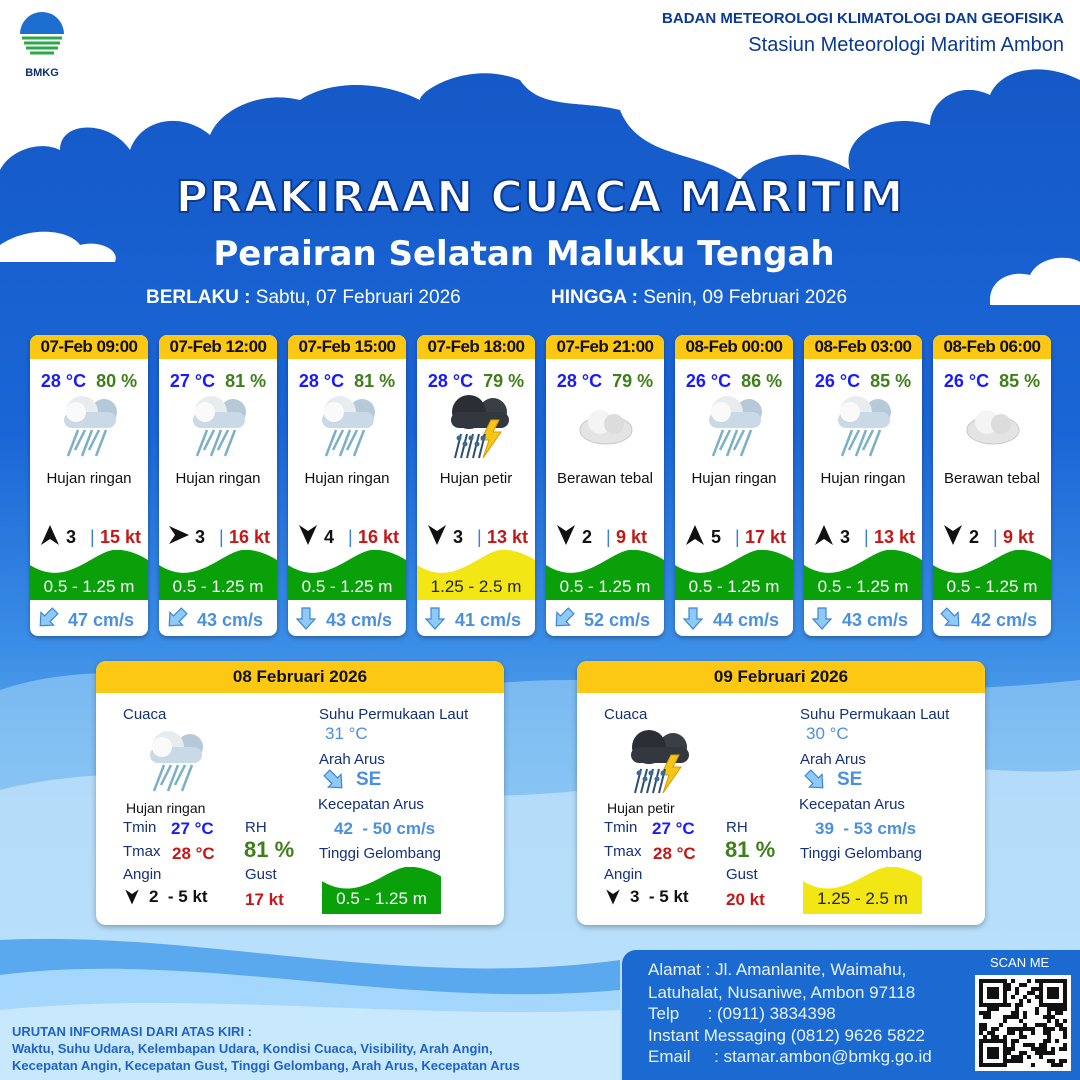 Image resolution: width=1080 pixels, height=1080 pixels. Describe the element at coordinates (734, 347) in the screenshot. I see `forecast-time: 08-Feb 00:00` at that location.